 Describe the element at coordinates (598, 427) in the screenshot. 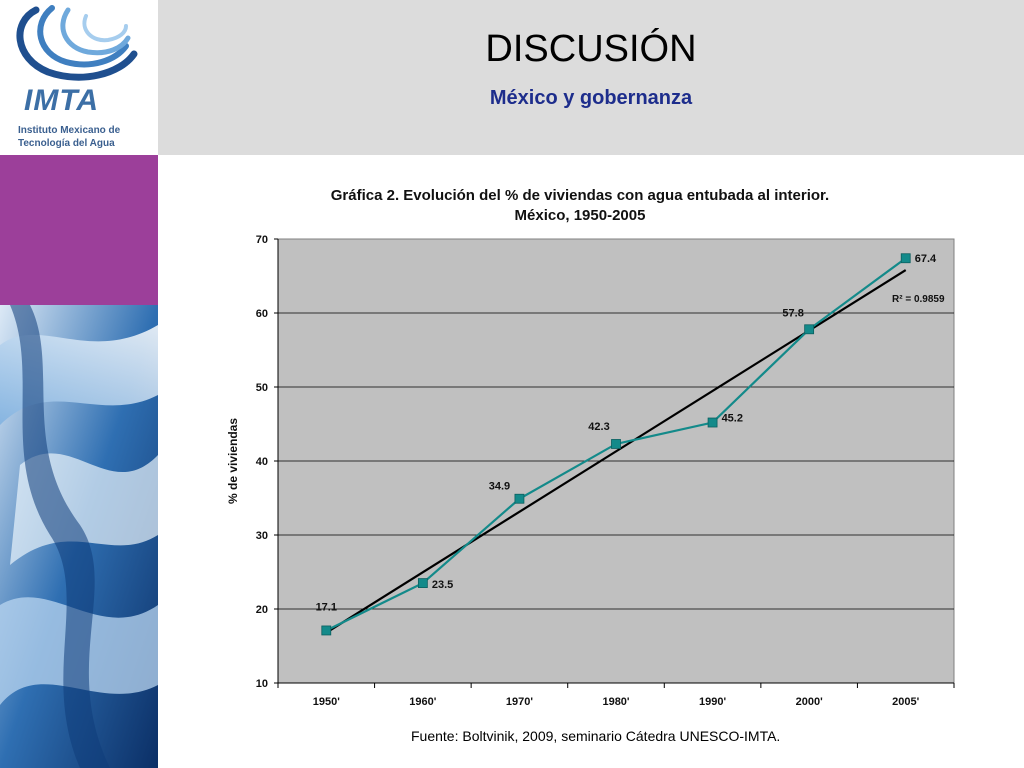

I see `data-label: 42.3` at that location.